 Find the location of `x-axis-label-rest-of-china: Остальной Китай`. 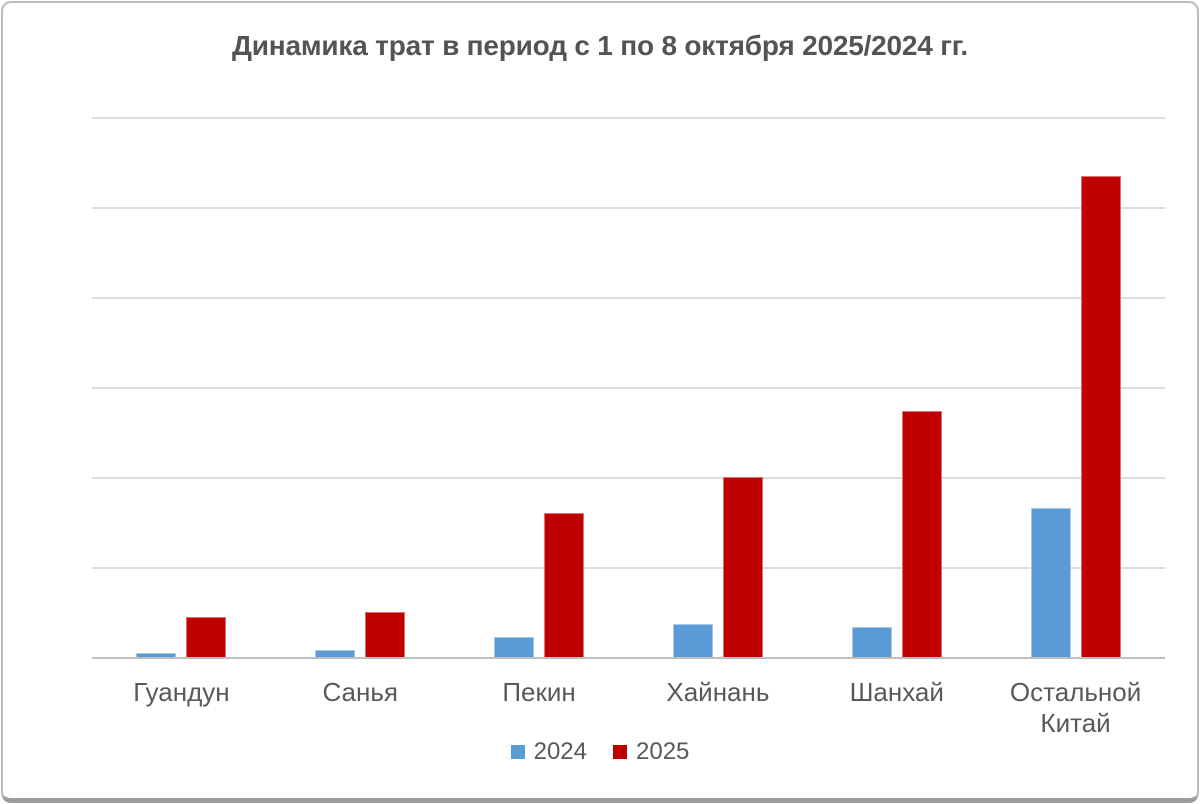

x-axis-label-rest-of-china: Остальной Китай is located at coordinates (1075, 707).